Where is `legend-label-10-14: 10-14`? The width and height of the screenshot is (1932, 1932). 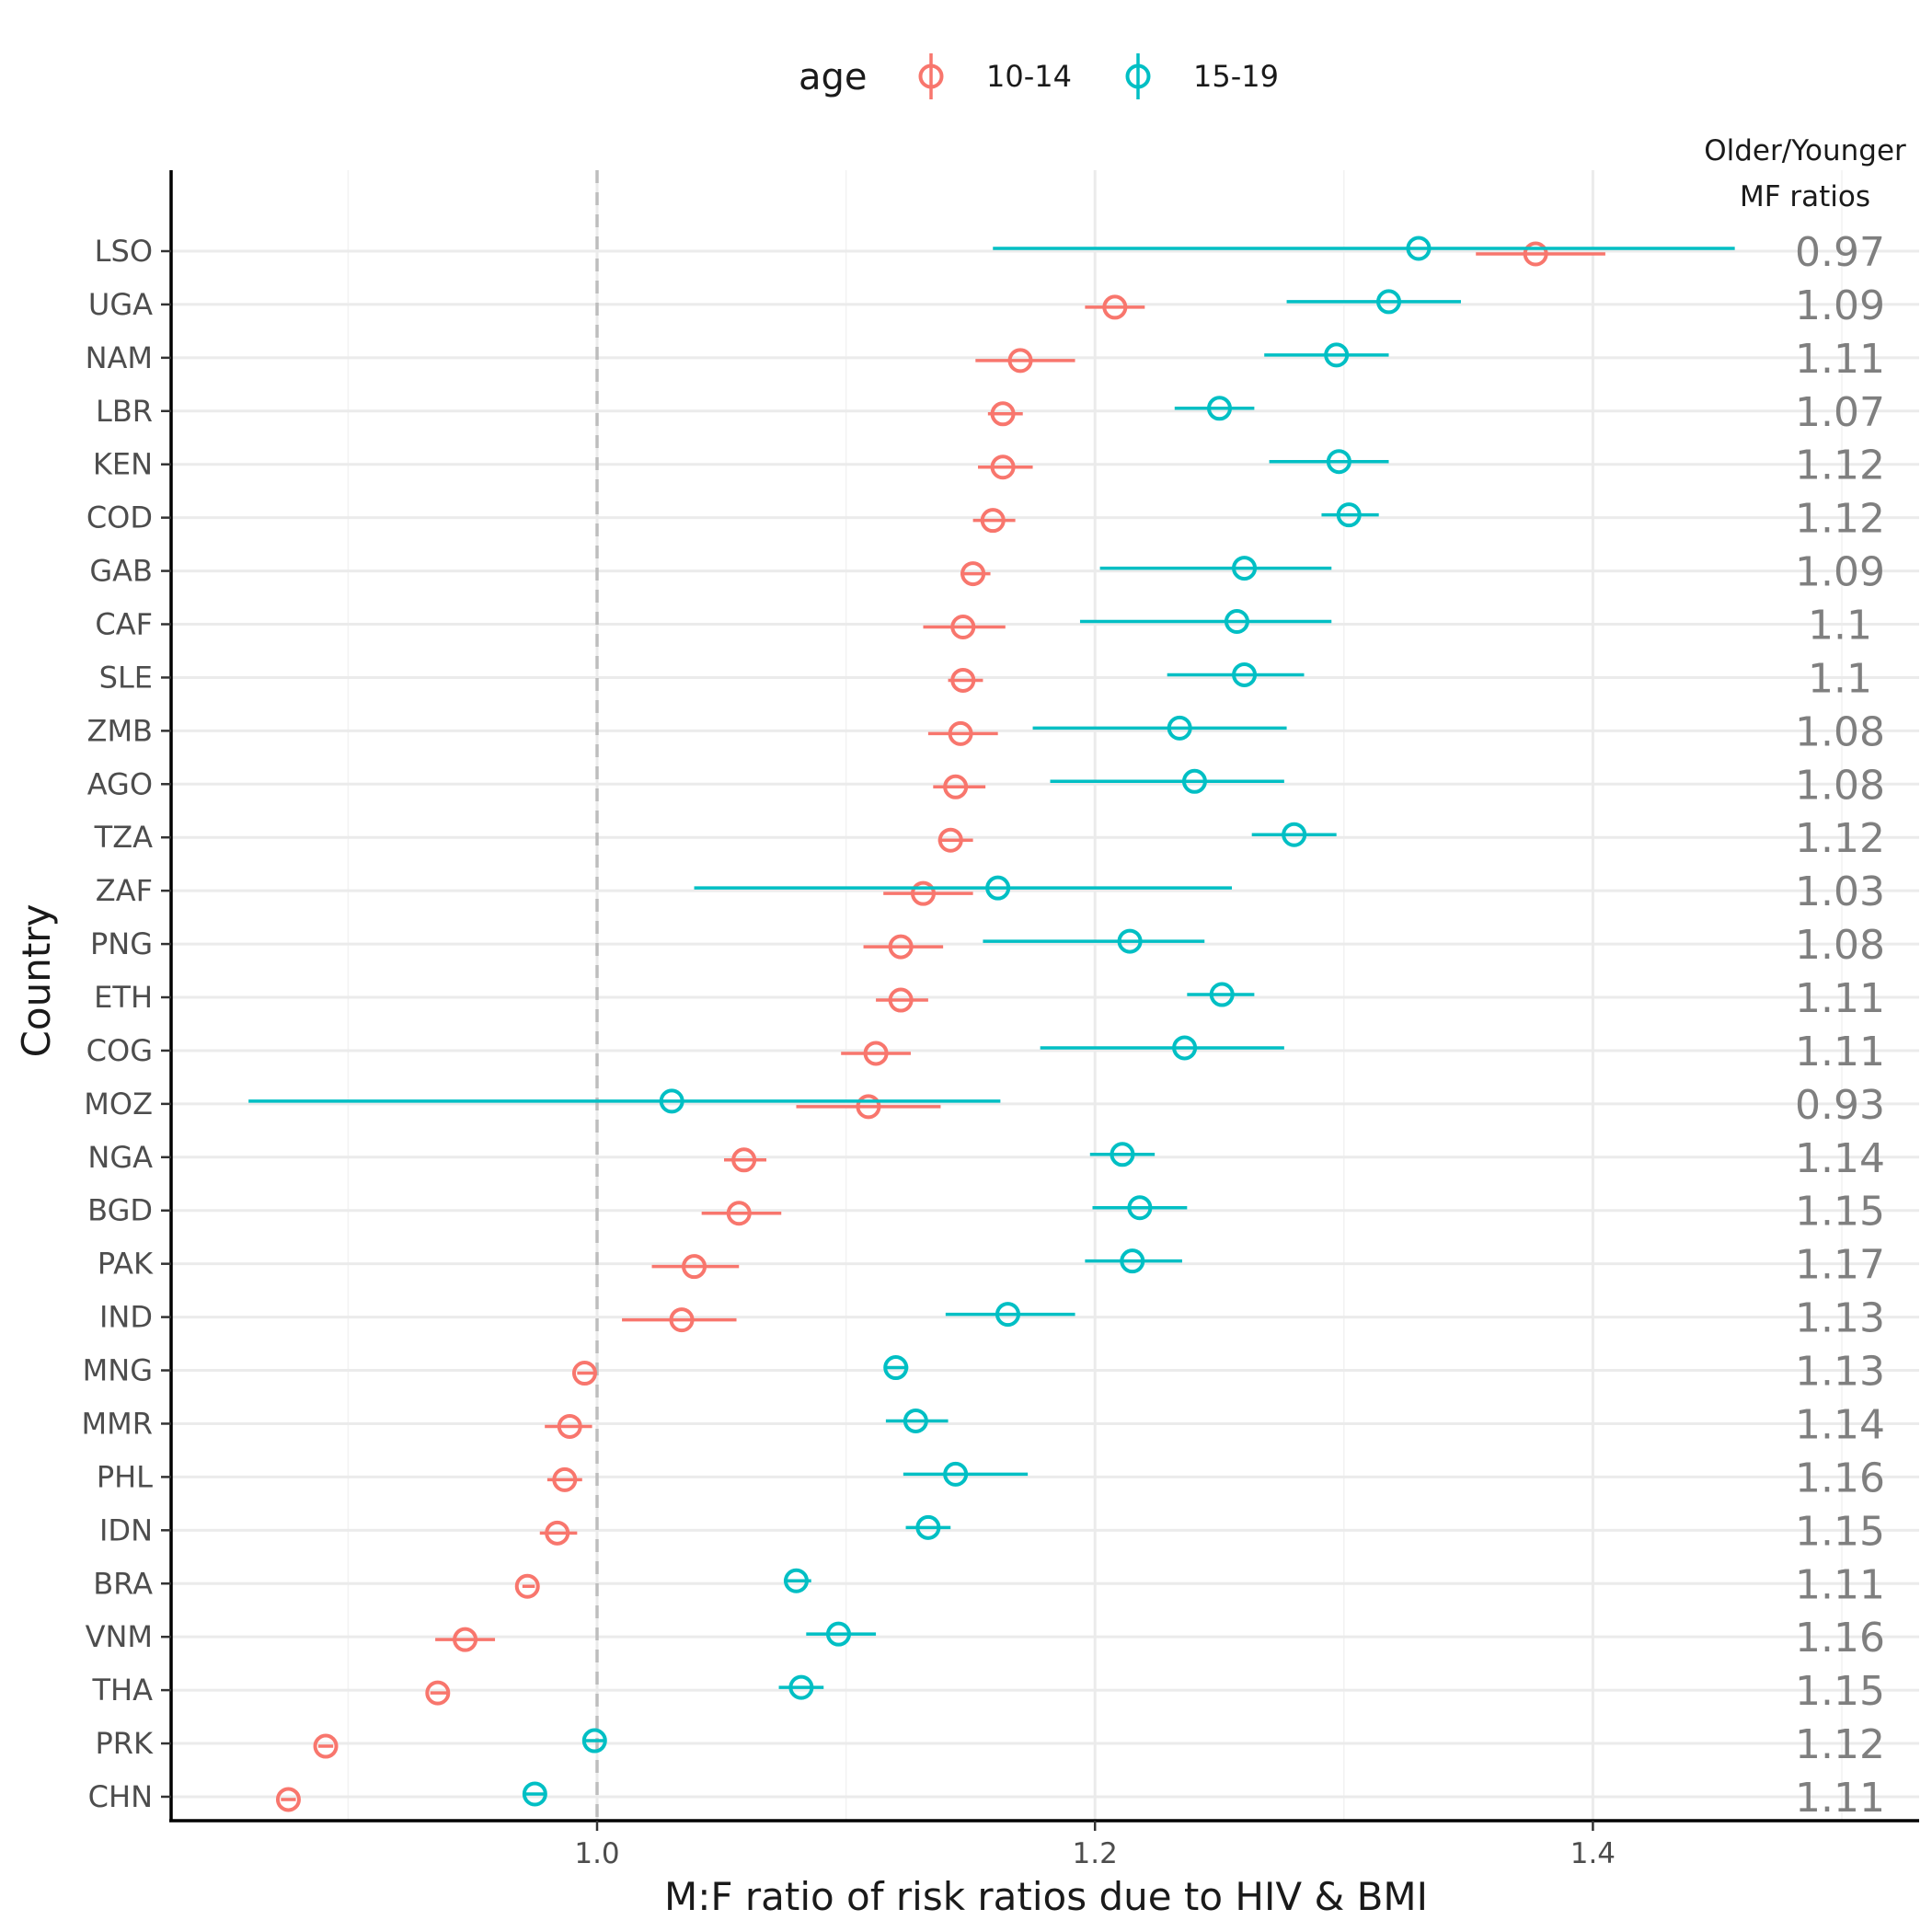 legend-label-10-14: 10-14 is located at coordinates (1029, 76).